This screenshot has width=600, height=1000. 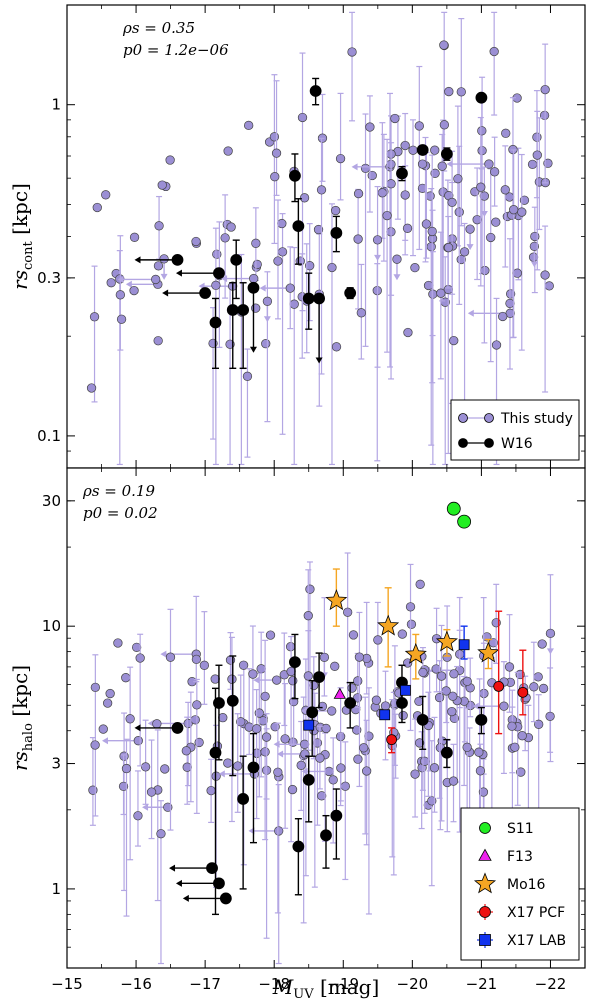 I want to click on y-axis-title: rscont [kpc], so click(x=22, y=236).